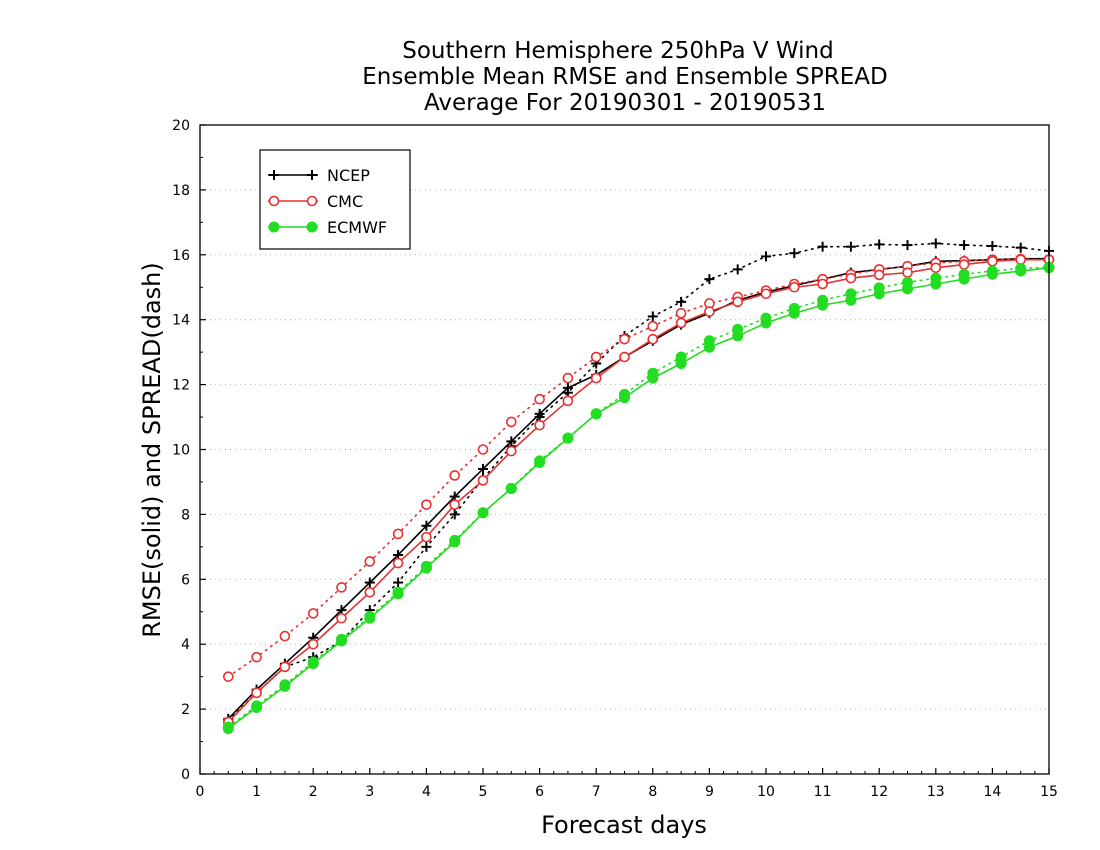 This screenshot has height=850, width=1100. I want to click on legend: NCEP CMC ECMWF, so click(335, 199).